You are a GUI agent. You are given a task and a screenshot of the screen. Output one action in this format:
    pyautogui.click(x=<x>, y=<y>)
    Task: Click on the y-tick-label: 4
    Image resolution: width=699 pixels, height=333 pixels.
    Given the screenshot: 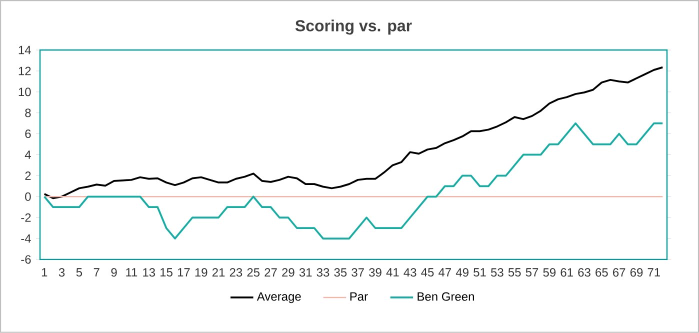 What is the action you would take?
    pyautogui.click(x=27, y=154)
    